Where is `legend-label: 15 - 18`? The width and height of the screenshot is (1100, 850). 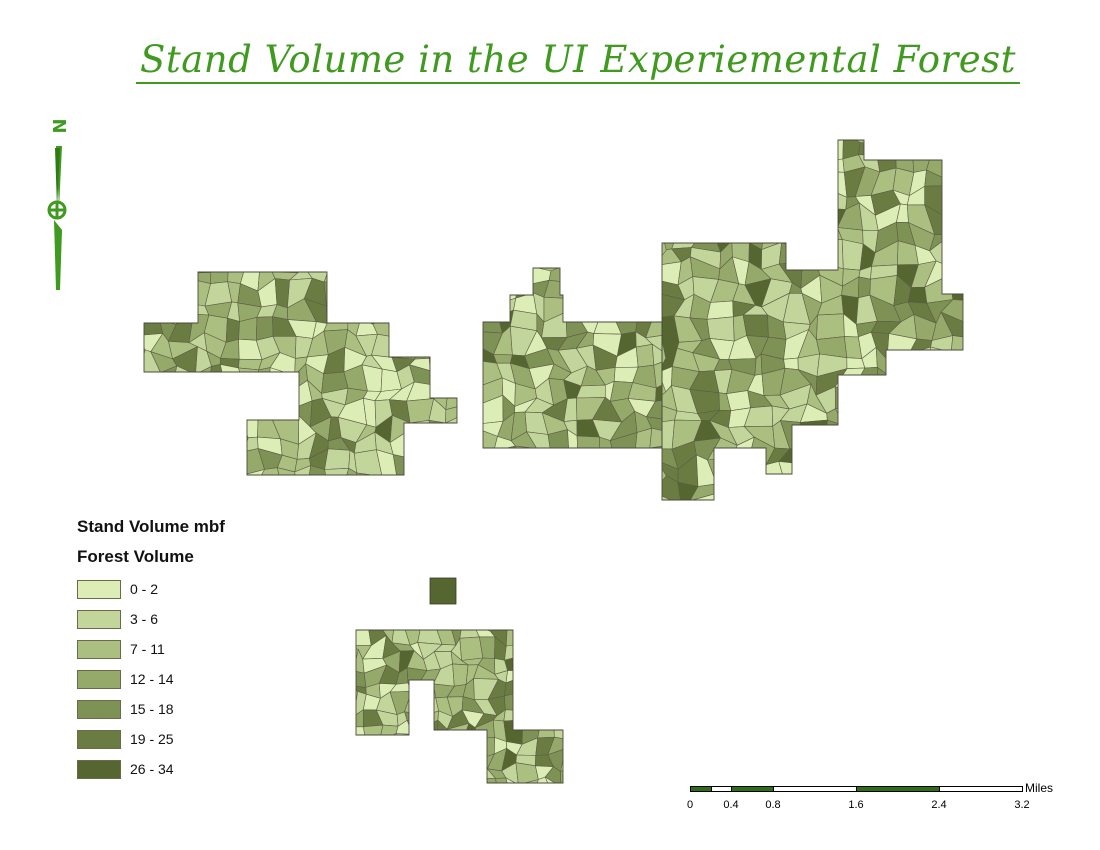
legend-label: 15 - 18 is located at coordinates (152, 709).